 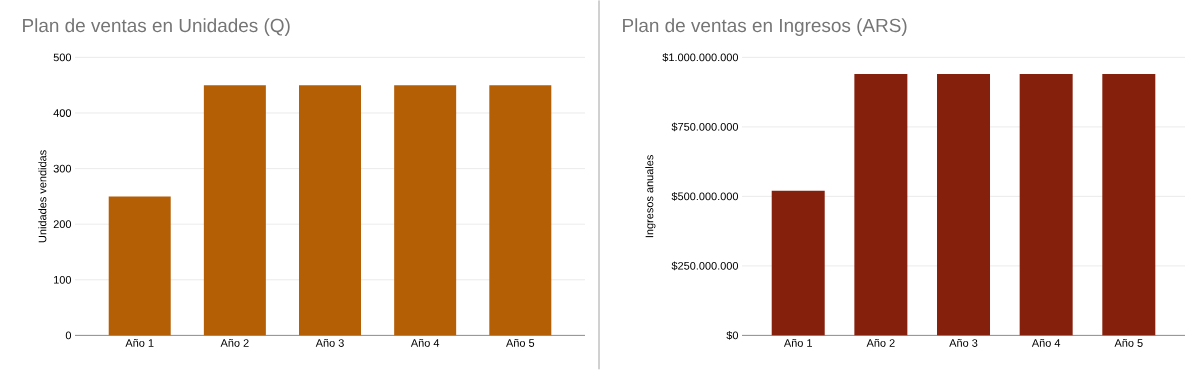 I want to click on chart-title: Plan de ventas en Unidades (Q), so click(x=156, y=27).